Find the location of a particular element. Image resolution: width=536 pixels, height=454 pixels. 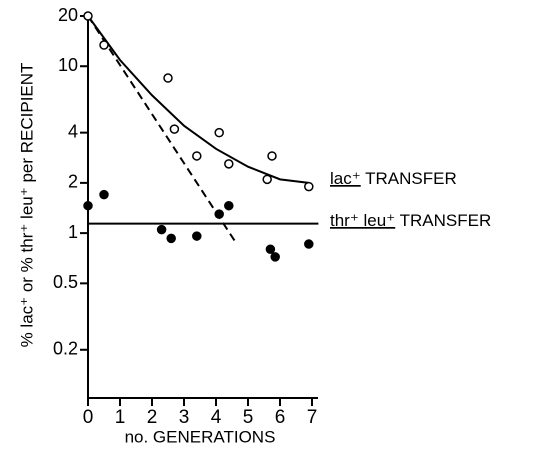

x-tick-label: 6 is located at coordinates (280, 417).